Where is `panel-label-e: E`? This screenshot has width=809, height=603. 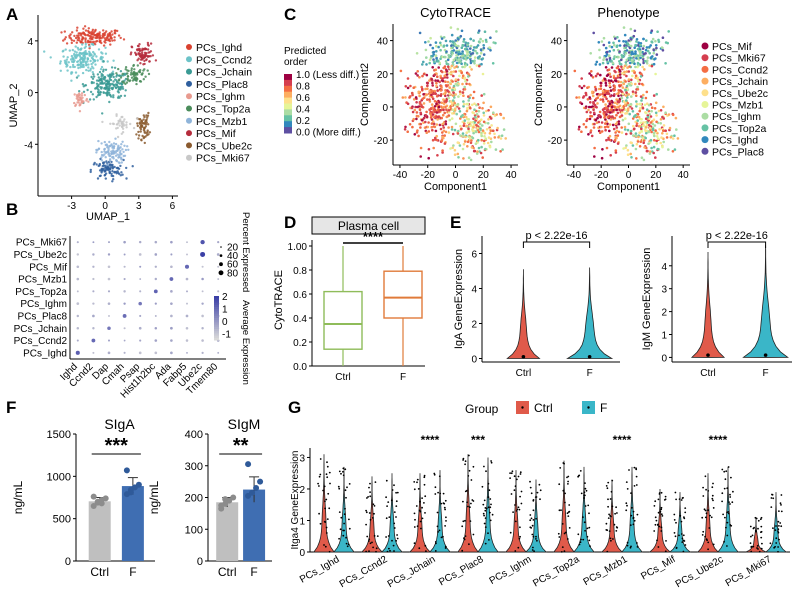
panel-label-e: E is located at coordinates (455, 222).